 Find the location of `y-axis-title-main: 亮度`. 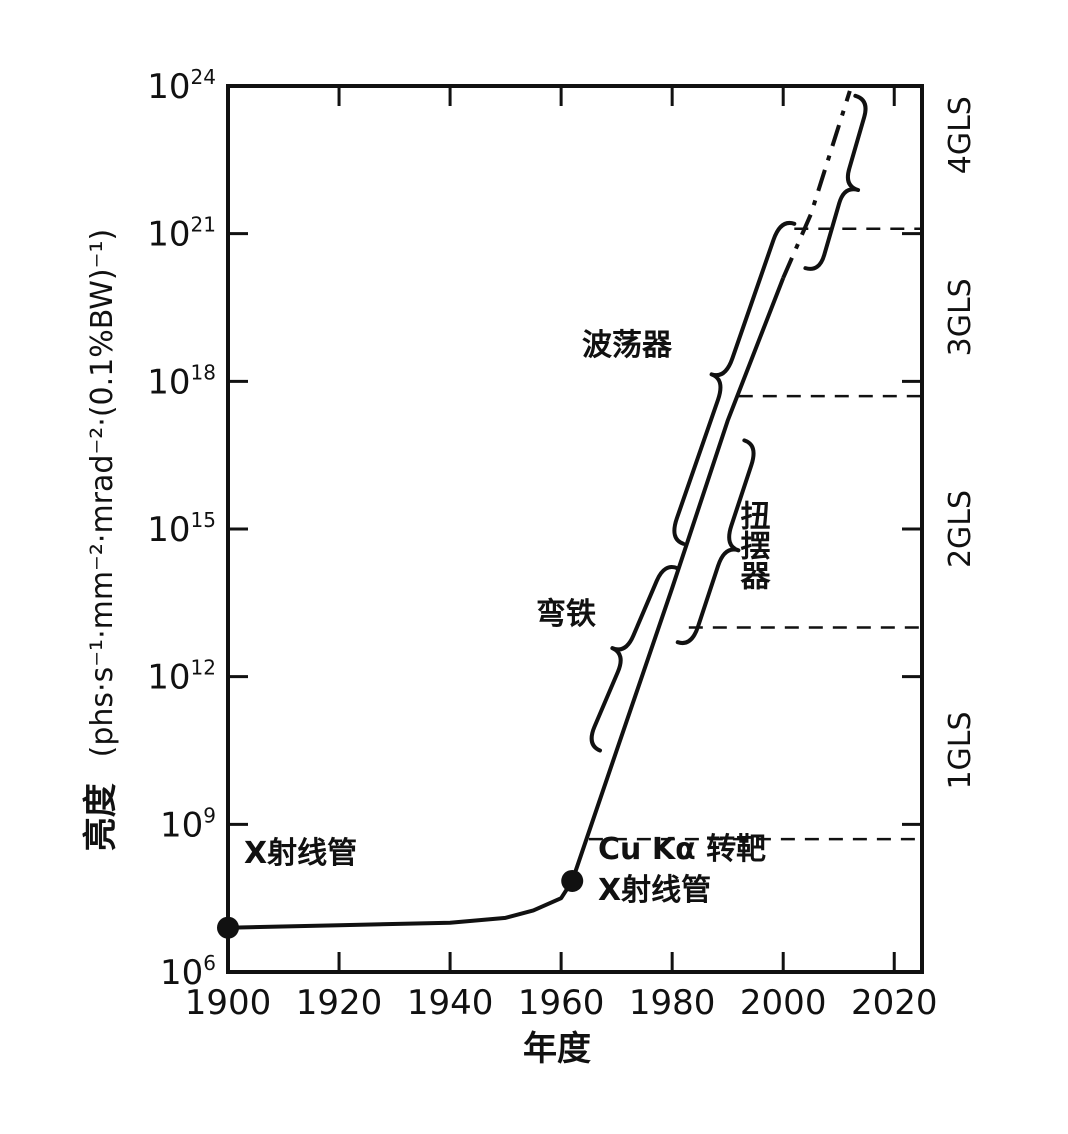

y-axis-title-main: 亮度 is located at coordinates (101, 817).